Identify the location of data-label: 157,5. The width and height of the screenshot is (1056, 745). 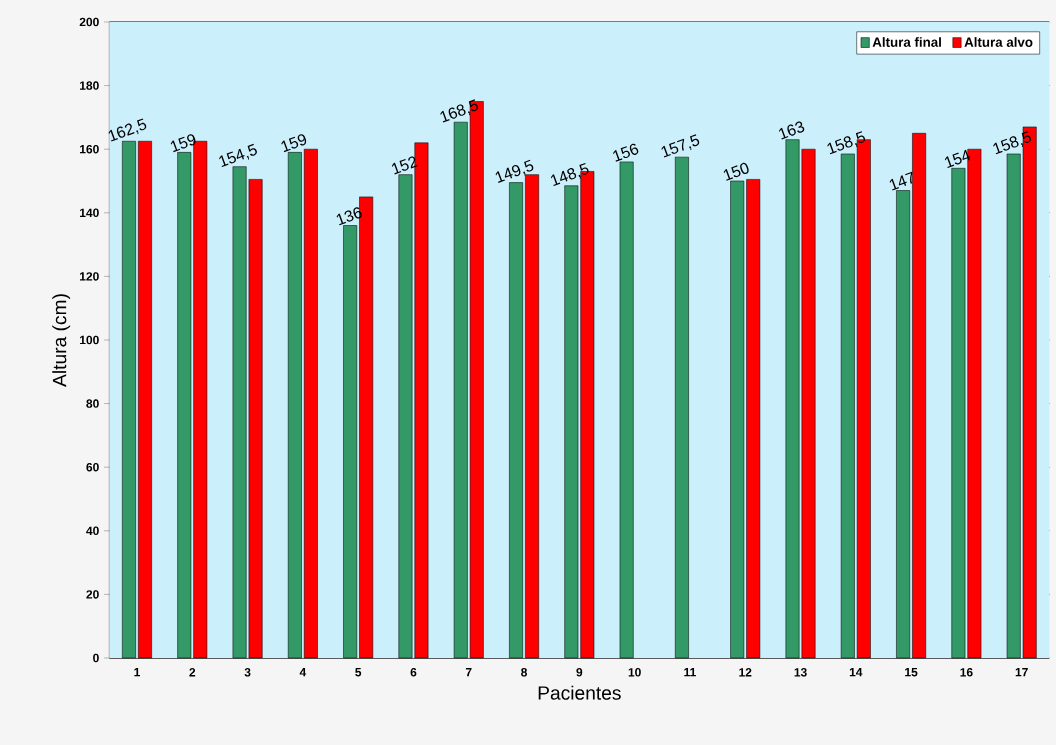
(680, 146).